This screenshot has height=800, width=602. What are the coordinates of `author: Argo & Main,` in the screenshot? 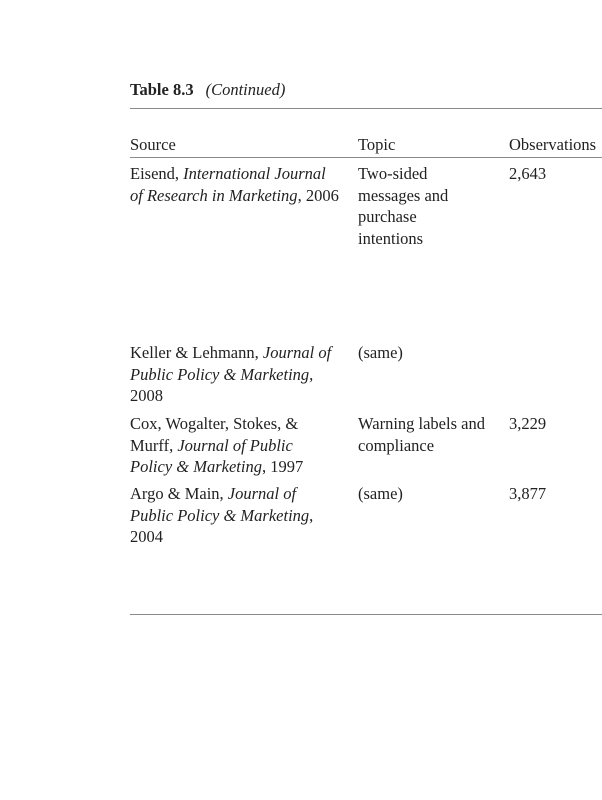 It's located at (179, 493).